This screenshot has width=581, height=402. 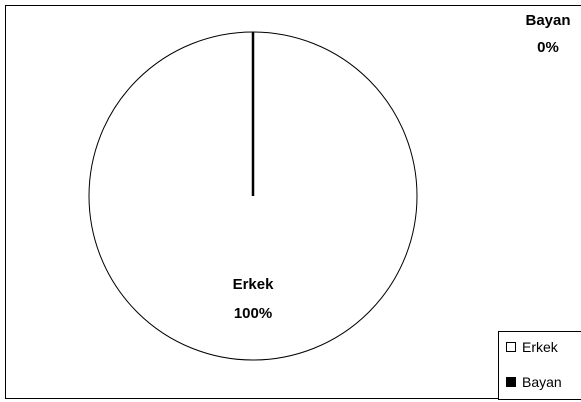 I want to click on legend-swatch-bayan, so click(x=511, y=382).